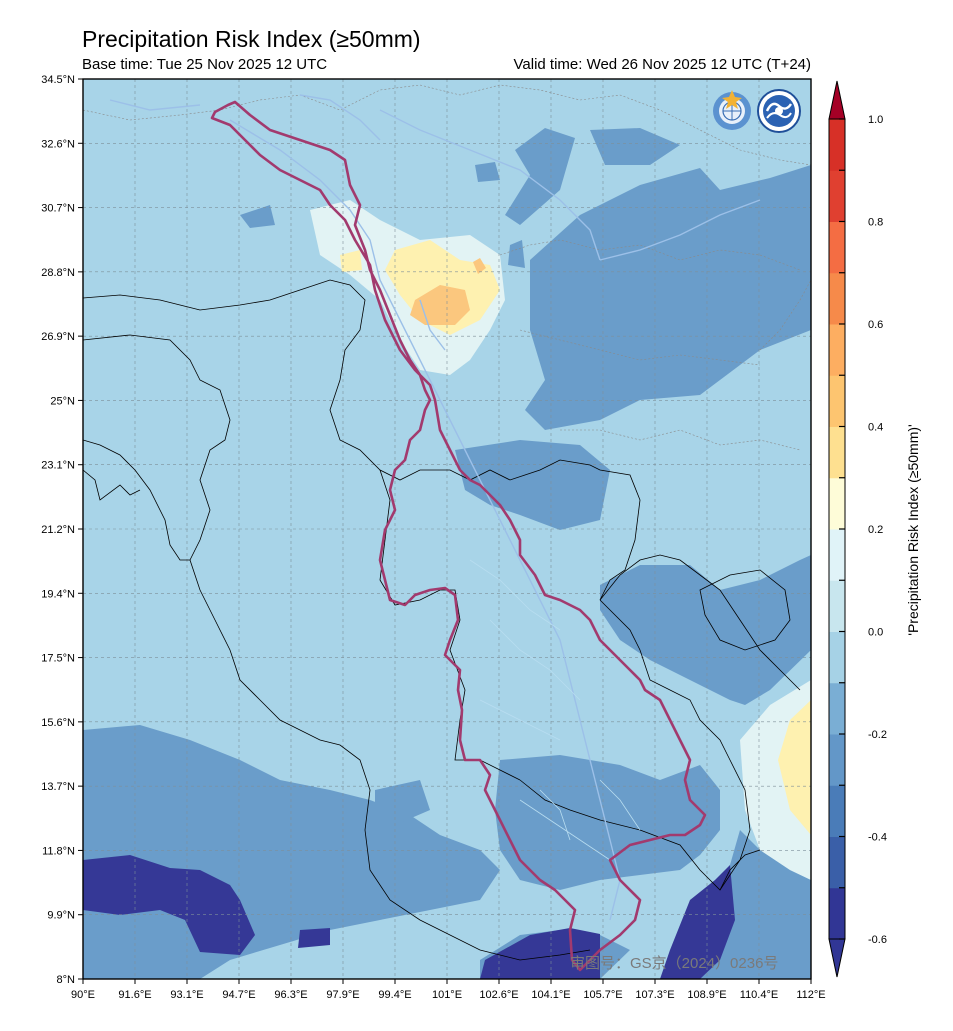  Describe the element at coordinates (498, 995) in the screenshot. I see `lon-tick-label: 102.6°E` at that location.